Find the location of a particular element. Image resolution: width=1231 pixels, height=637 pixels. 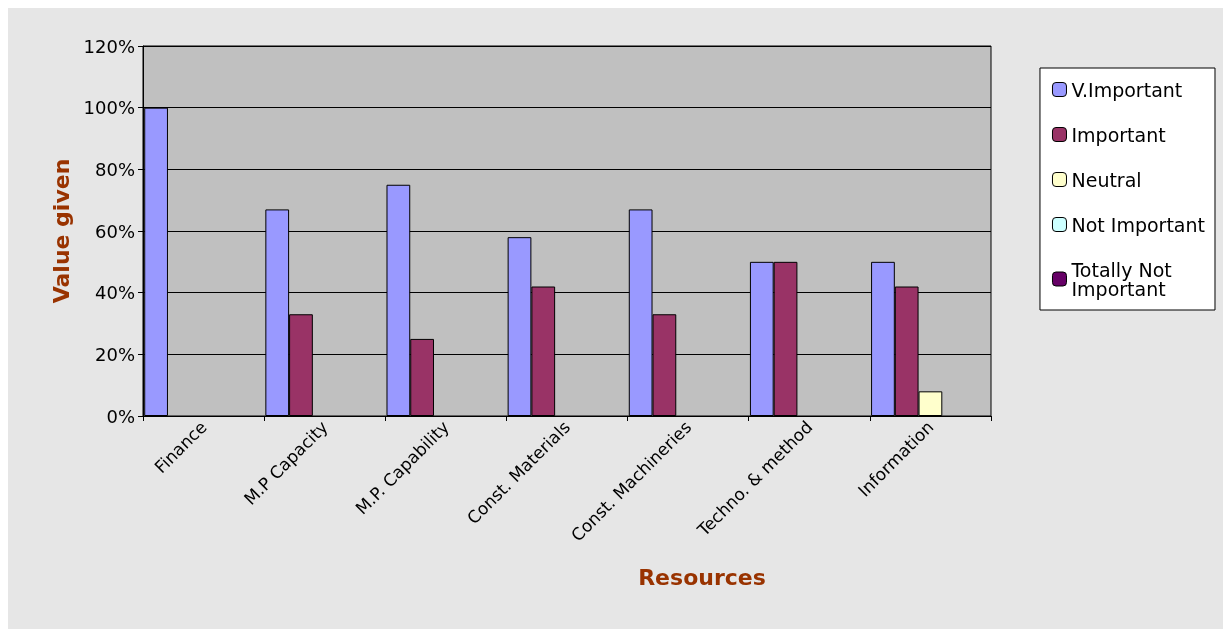

legend-label: V.Important is located at coordinates (1127, 89).